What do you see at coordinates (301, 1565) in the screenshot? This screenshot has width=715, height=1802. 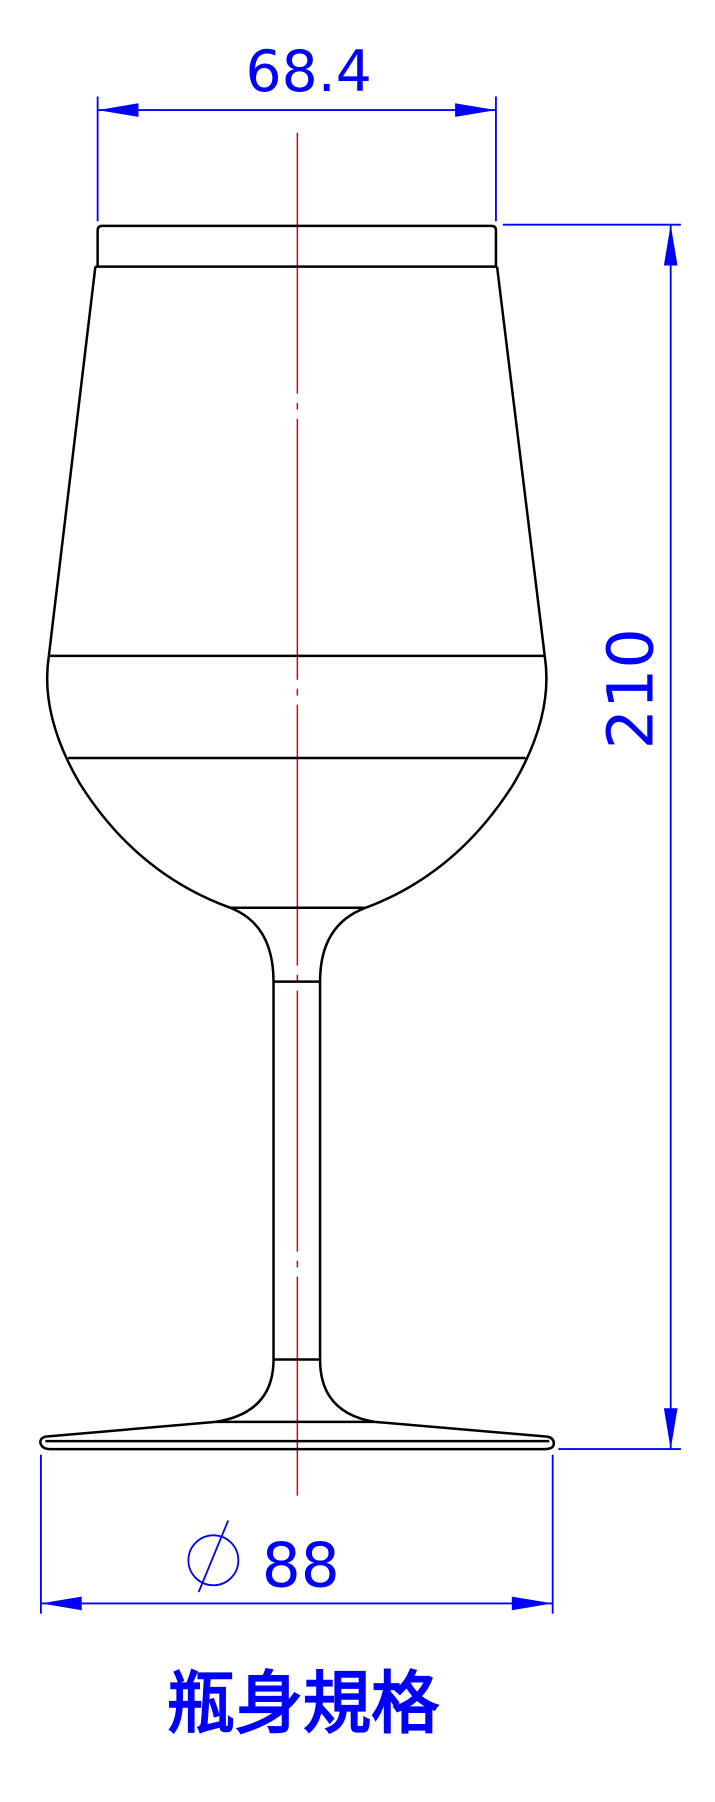 I see `base-diameter-label: 88` at bounding box center [301, 1565].